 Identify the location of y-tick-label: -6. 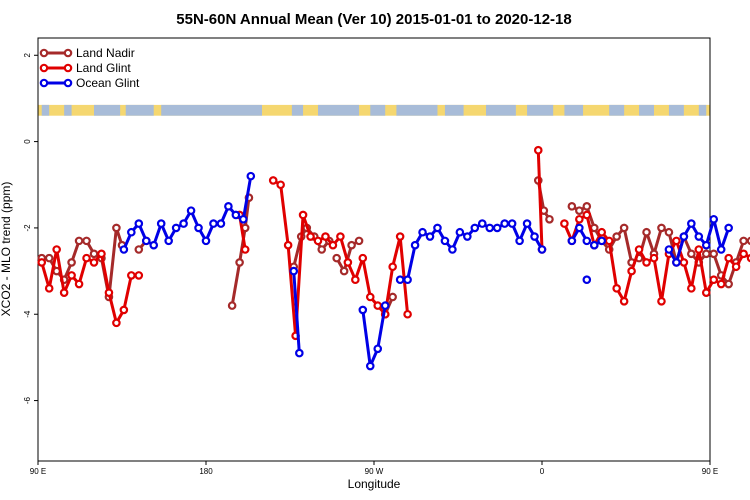
(27, 400).